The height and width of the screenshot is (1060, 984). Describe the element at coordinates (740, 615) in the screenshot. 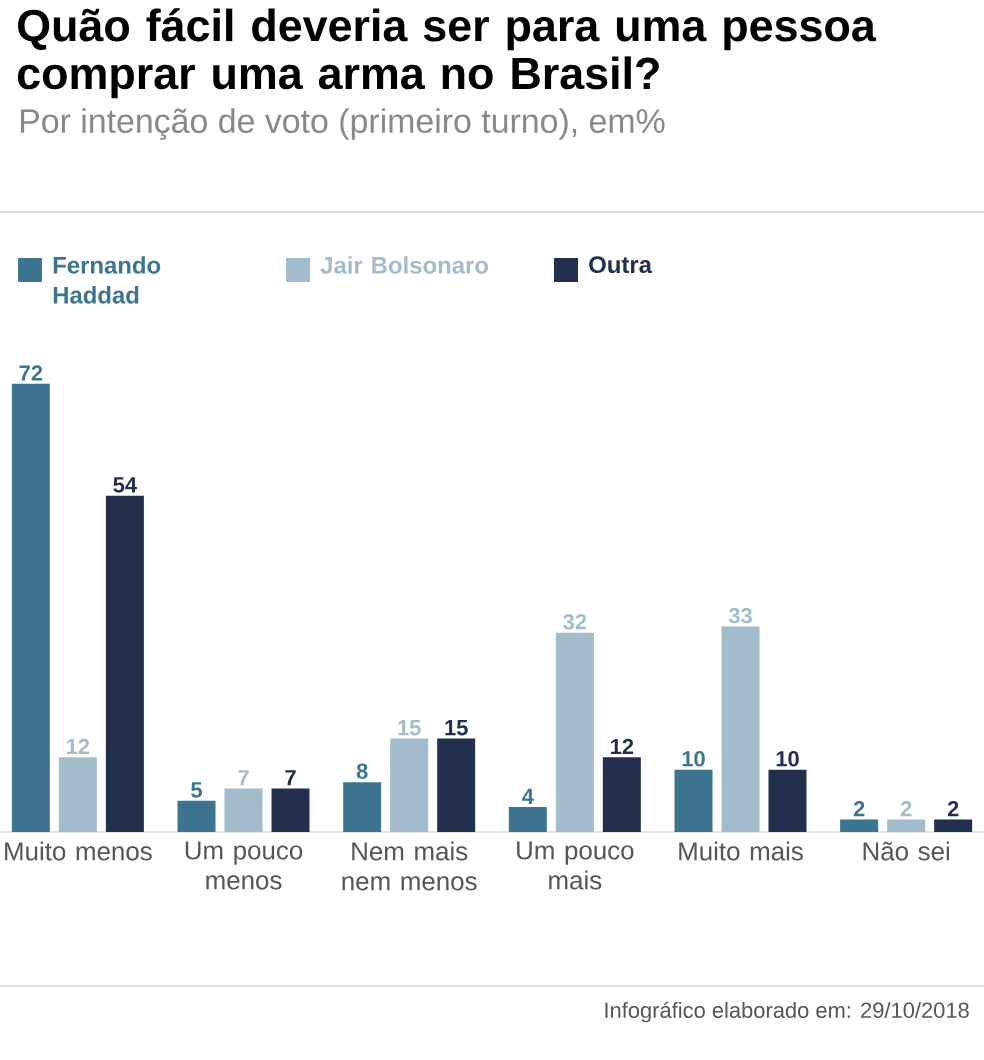

I see `data-label: 33` at that location.